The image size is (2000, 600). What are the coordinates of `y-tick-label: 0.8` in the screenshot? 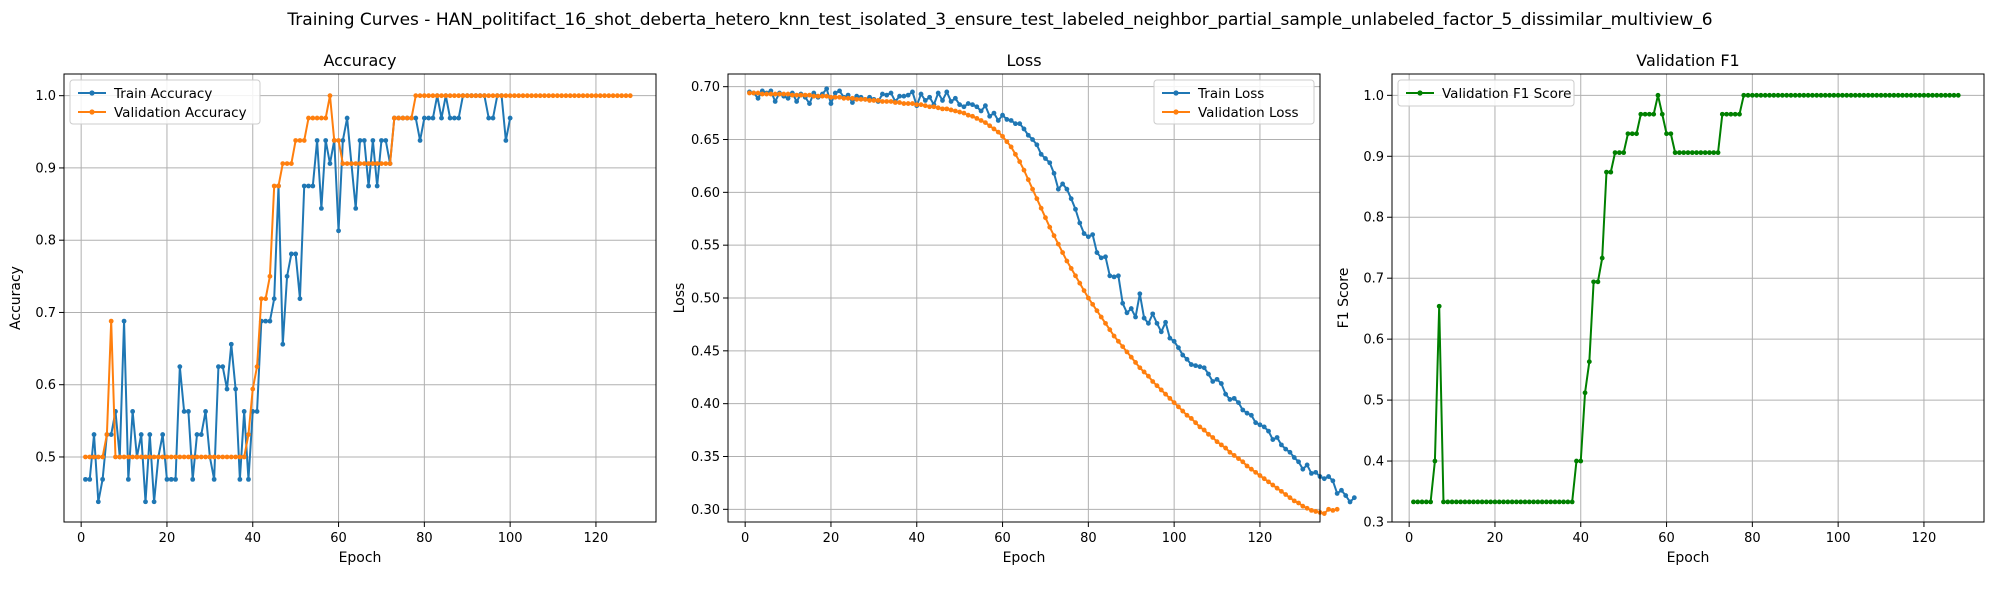 It's located at (1373, 218).